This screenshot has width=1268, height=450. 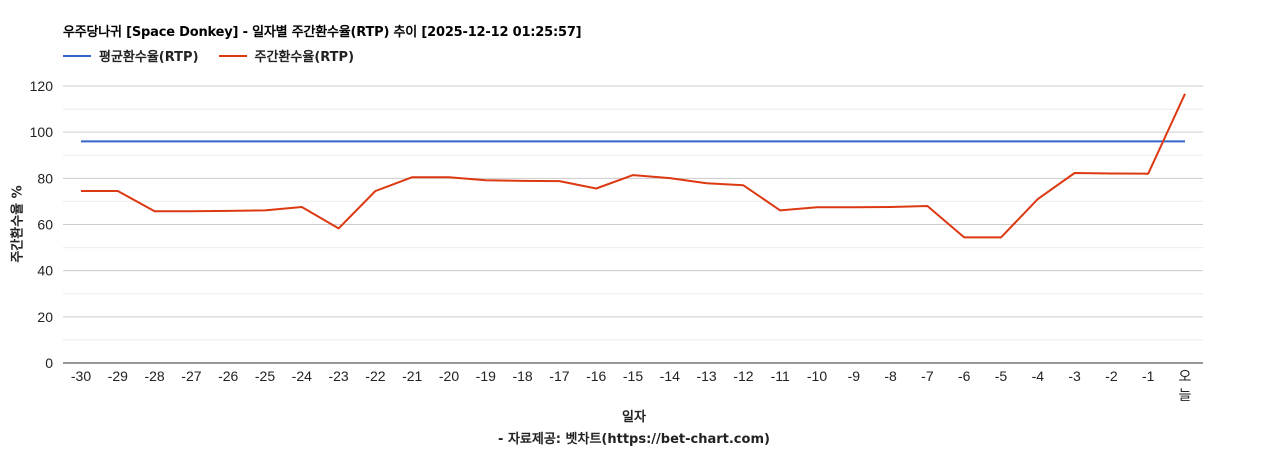 I want to click on x-tick-label: -12, so click(x=743, y=376).